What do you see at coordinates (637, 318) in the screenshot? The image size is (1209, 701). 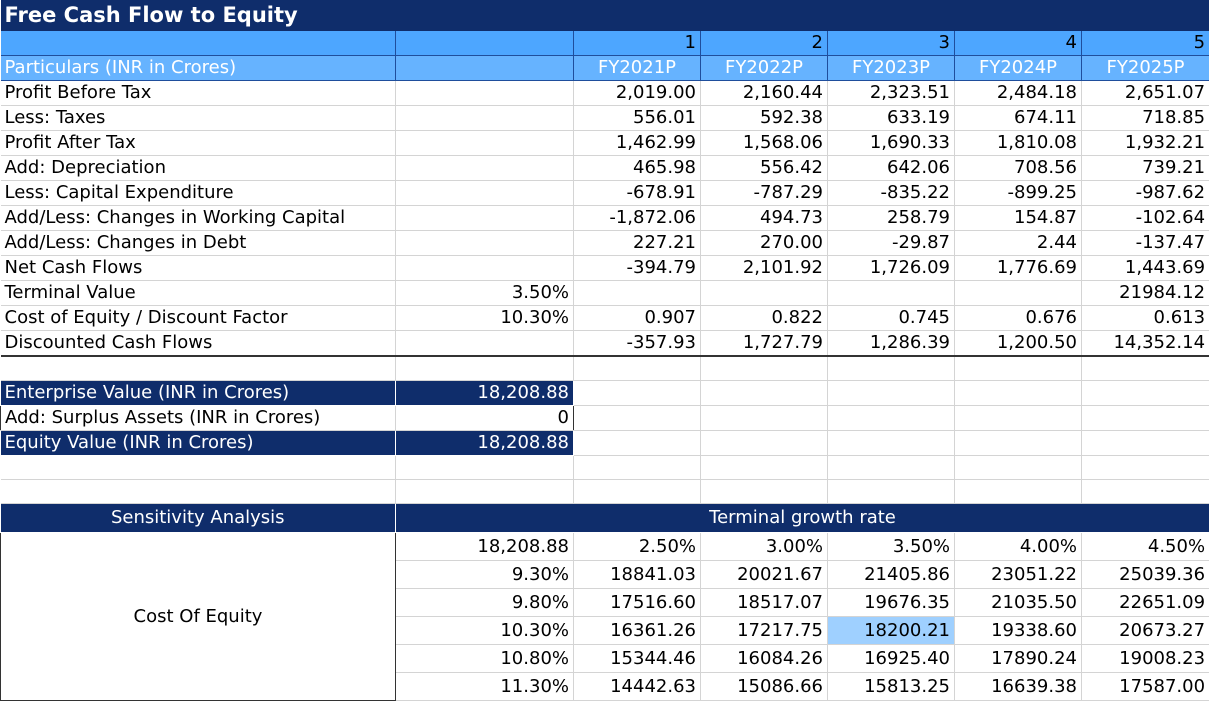 I see `row-value: 0.907` at bounding box center [637, 318].